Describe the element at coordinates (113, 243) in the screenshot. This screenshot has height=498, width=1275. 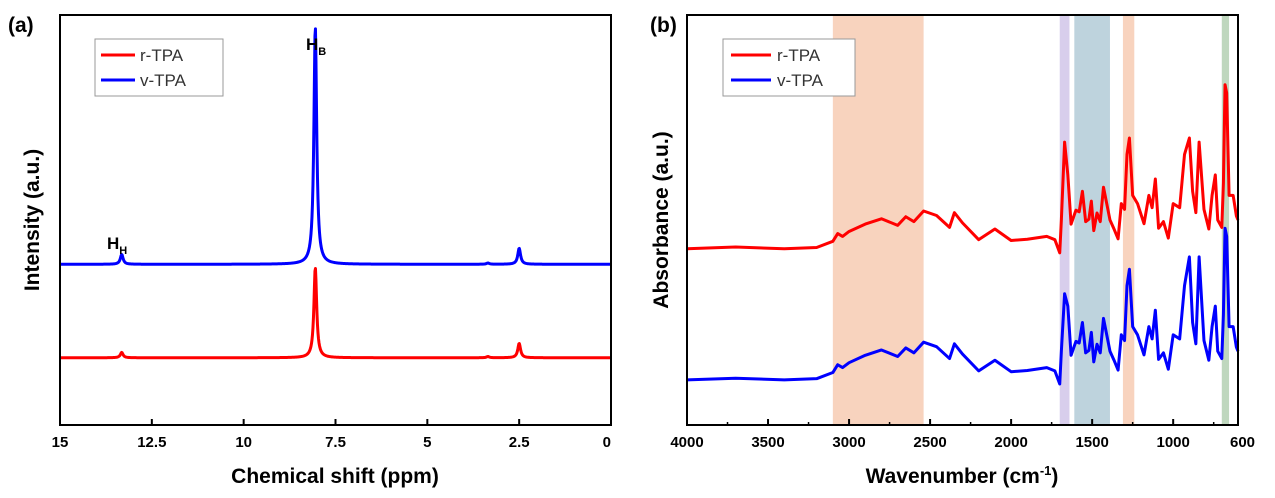
I see `peak-annotation-hh-main: H` at that location.